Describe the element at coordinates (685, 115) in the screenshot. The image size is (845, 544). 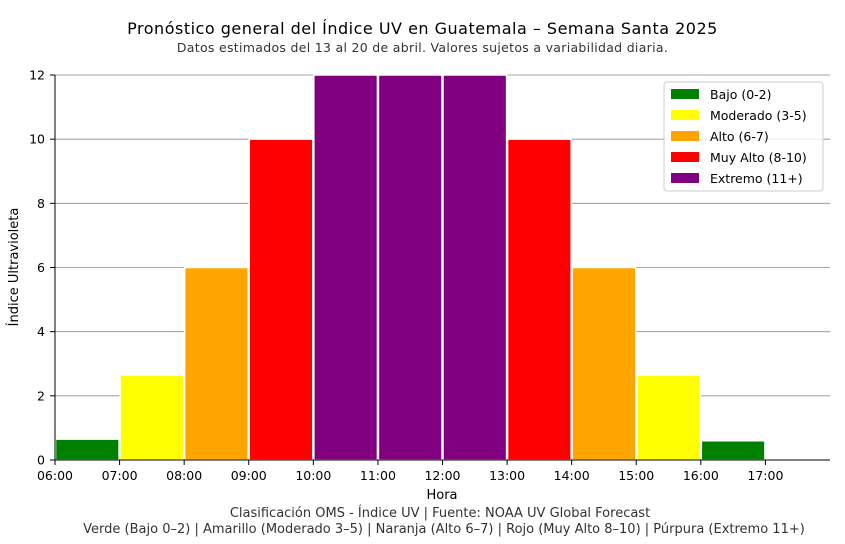
I see `legend-swatch-moderado` at that location.